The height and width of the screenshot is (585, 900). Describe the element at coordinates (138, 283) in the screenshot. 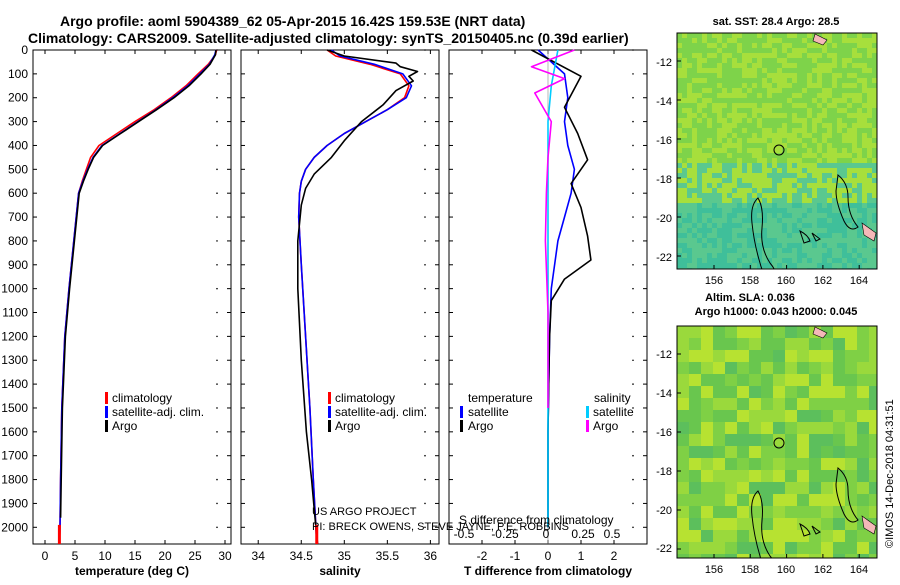

I see `series-line-argo` at that location.